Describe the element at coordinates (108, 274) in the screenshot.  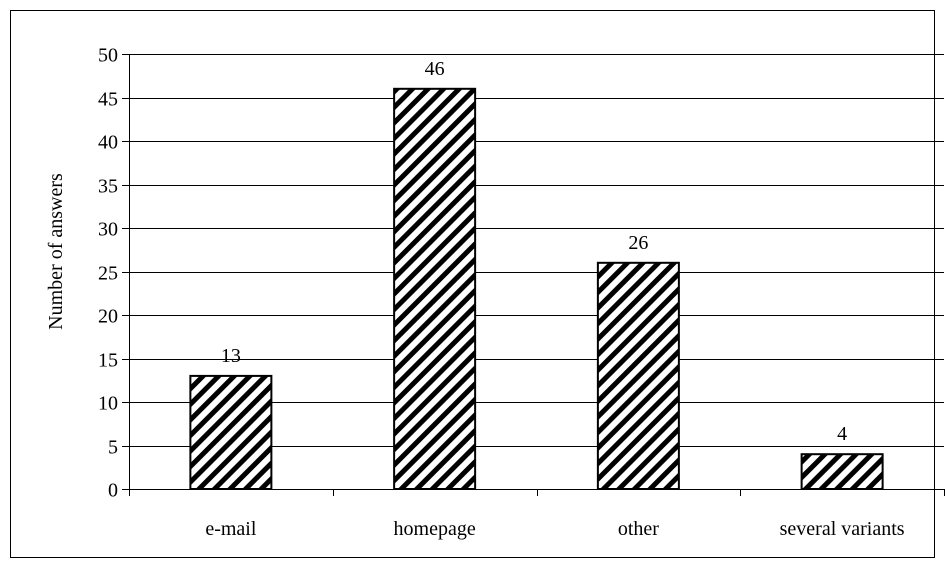
I see `y-tick-label: 25` at that location.